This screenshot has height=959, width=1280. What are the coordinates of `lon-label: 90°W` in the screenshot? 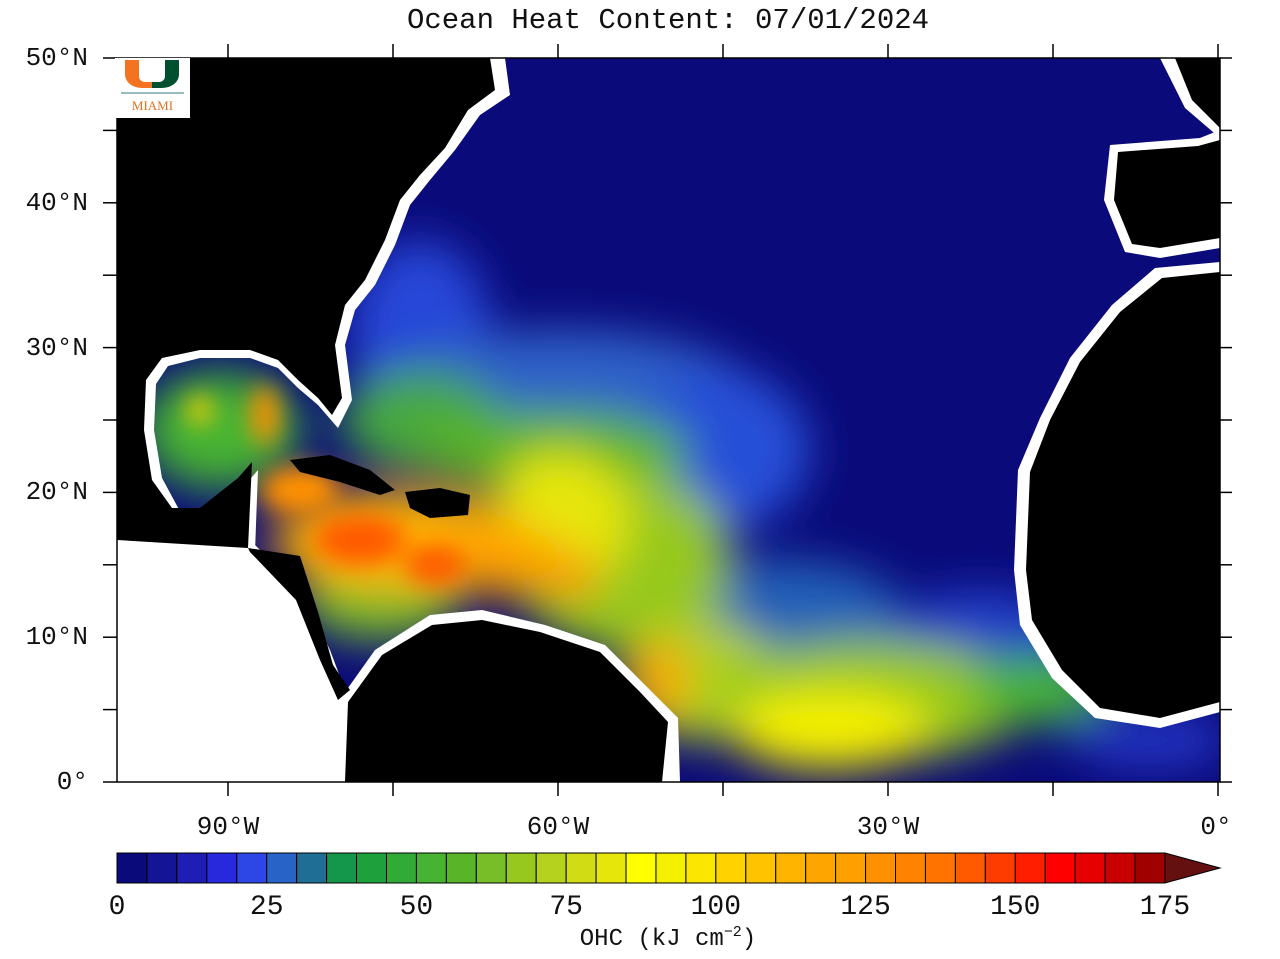 It's located at (228, 827).